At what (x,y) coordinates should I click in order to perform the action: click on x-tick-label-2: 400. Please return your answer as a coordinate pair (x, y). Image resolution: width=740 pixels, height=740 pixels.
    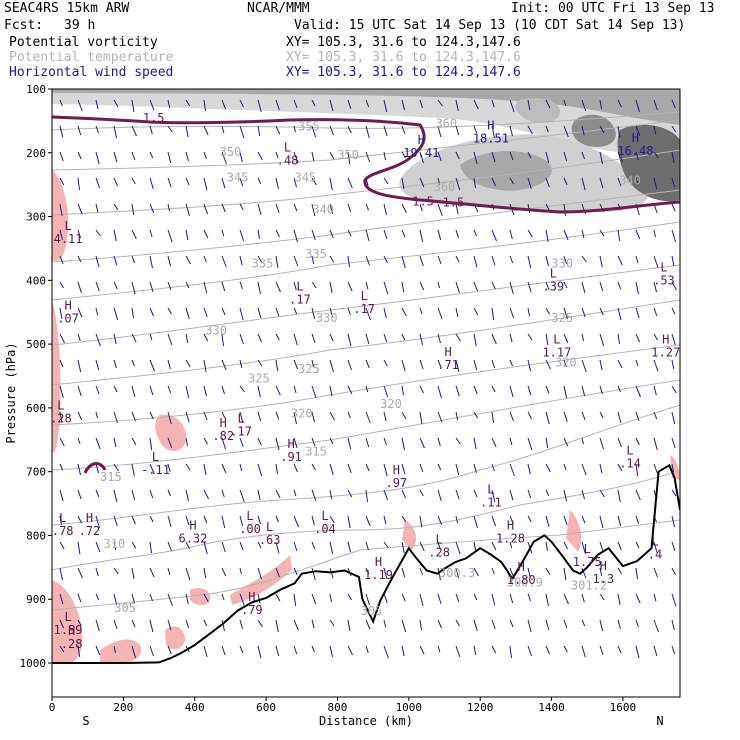
    Looking at the image, I should click on (195, 707).